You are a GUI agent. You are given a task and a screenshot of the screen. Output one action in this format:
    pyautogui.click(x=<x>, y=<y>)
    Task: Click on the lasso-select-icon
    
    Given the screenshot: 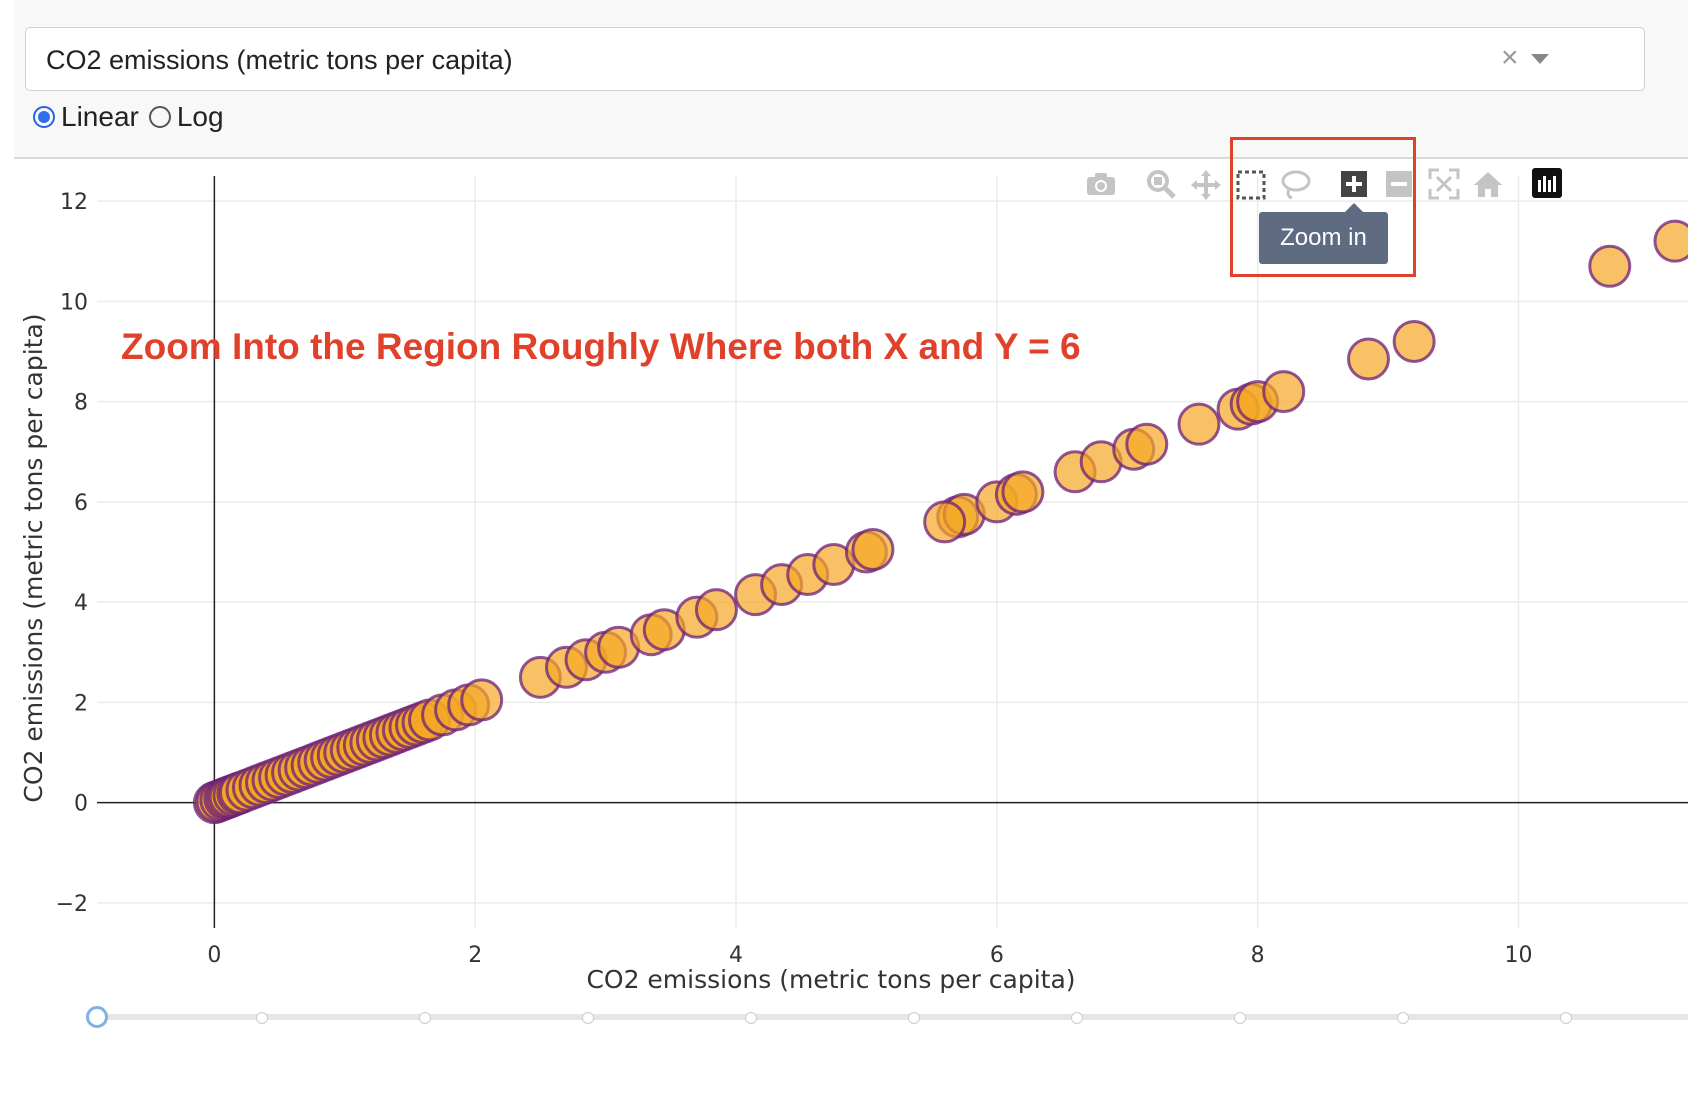 What is the action you would take?
    pyautogui.click(x=1296, y=185)
    